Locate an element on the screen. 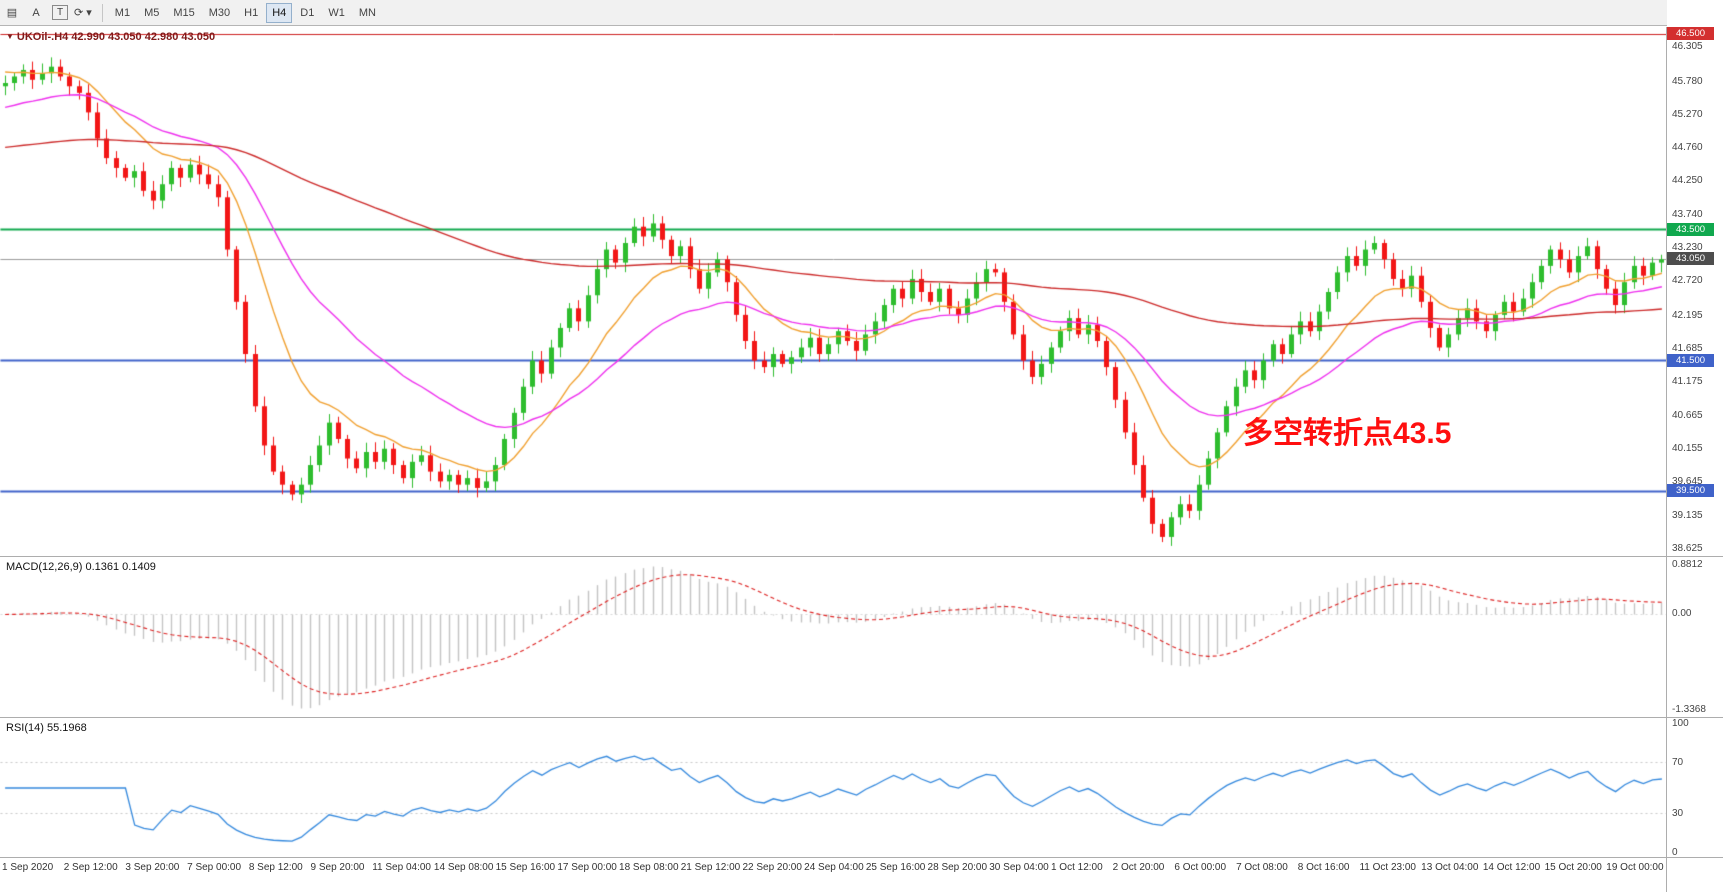  axis-label: 40.155 is located at coordinates (1687, 448).